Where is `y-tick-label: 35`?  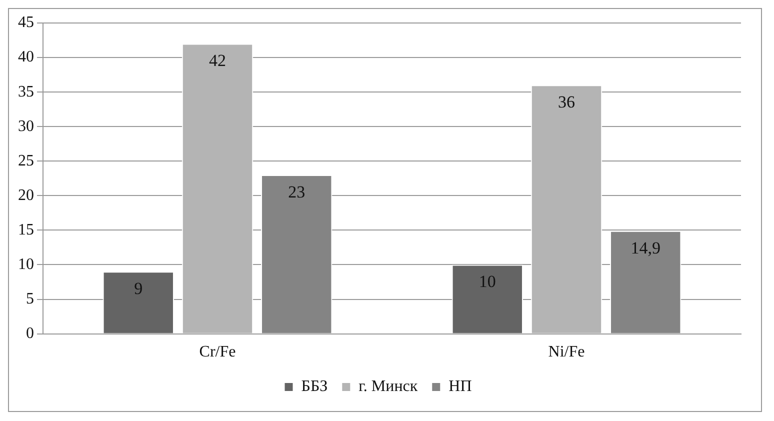
y-tick-label: 35 is located at coordinates (26, 91).